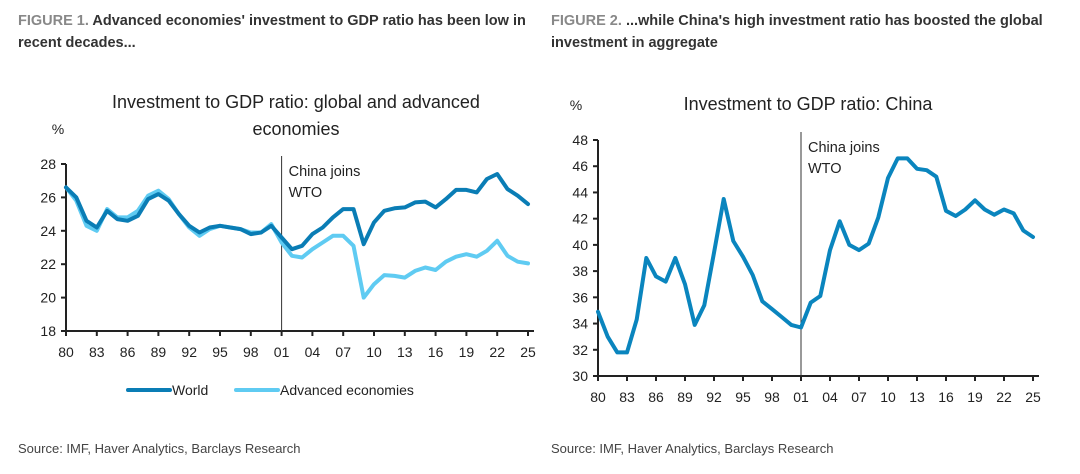 The width and height of the screenshot is (1080, 474). What do you see at coordinates (53, 21) in the screenshot?
I see `figure-1-label: FIGURE 1.` at bounding box center [53, 21].